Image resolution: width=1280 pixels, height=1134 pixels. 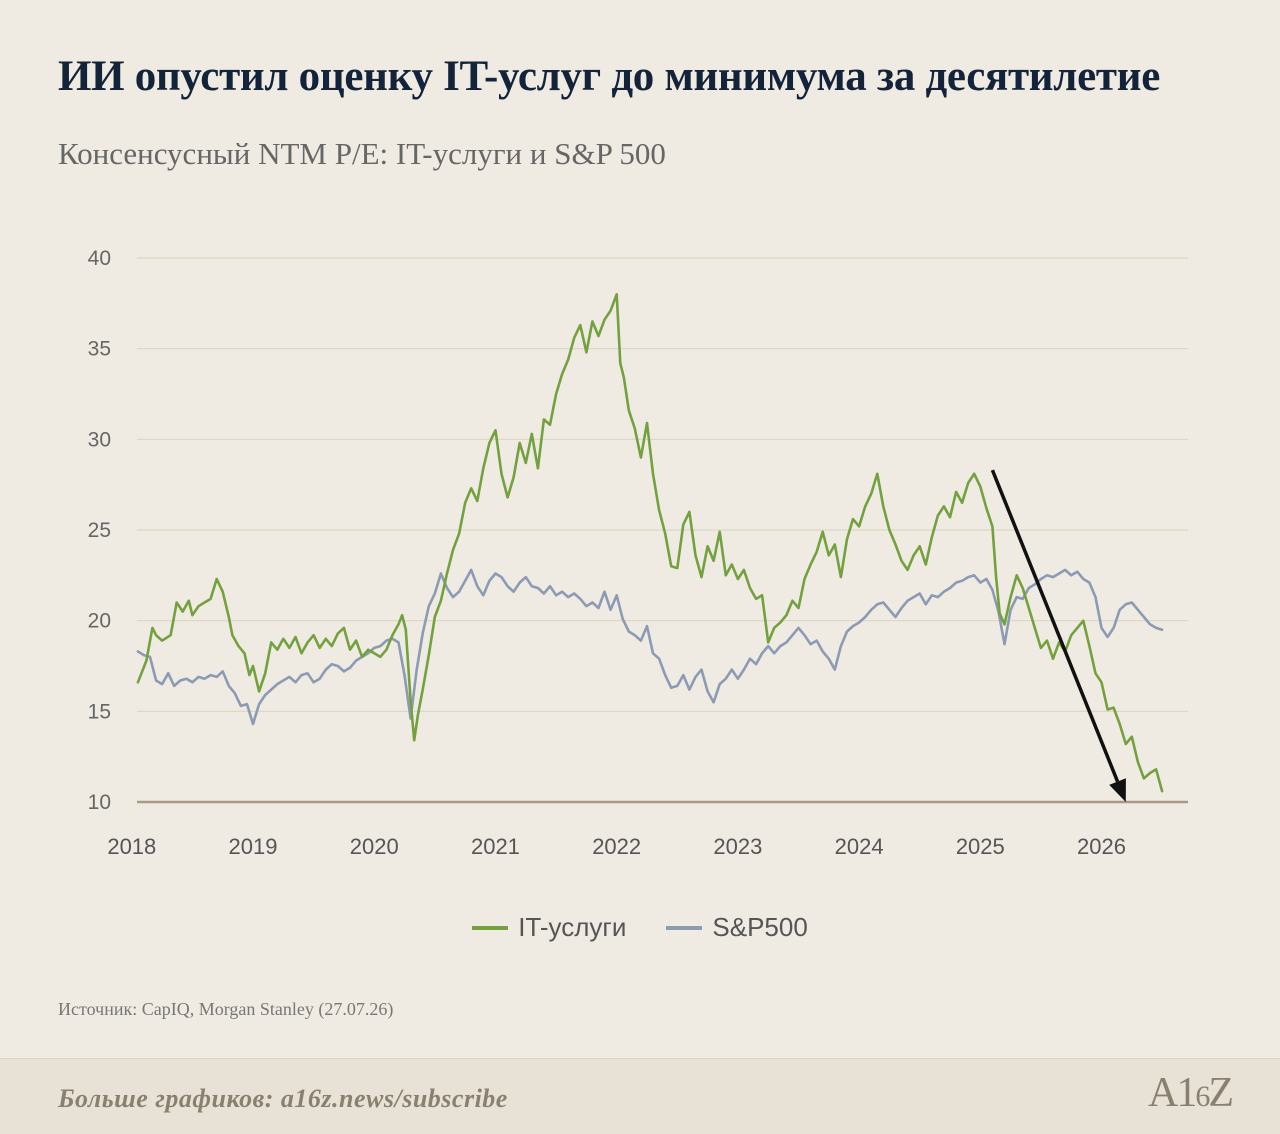 What do you see at coordinates (1101, 846) in the screenshot?
I see `x-tick-label: 2026` at bounding box center [1101, 846].